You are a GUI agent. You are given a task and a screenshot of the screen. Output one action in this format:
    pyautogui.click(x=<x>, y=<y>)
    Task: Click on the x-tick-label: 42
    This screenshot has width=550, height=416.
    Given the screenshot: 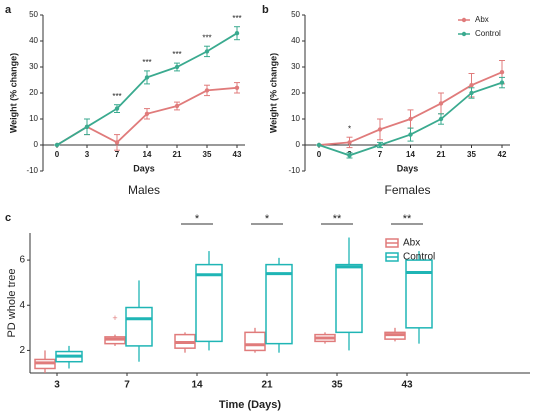 What is the action you would take?
    pyautogui.click(x=502, y=154)
    